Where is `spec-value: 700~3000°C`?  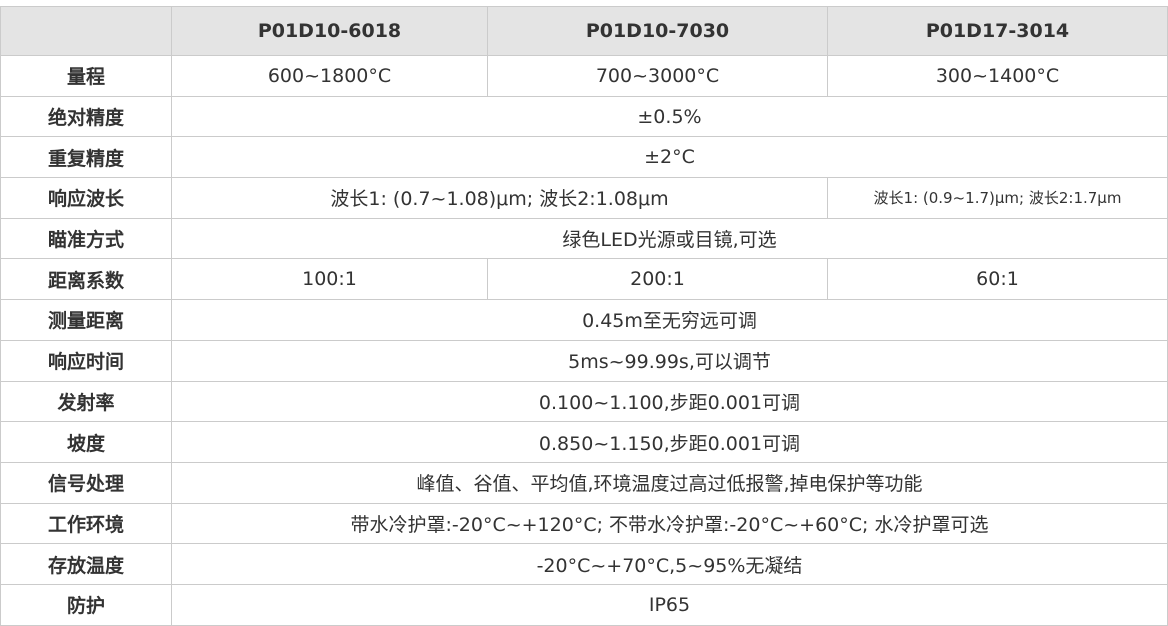 spec-value: 700~3000°C is located at coordinates (657, 76).